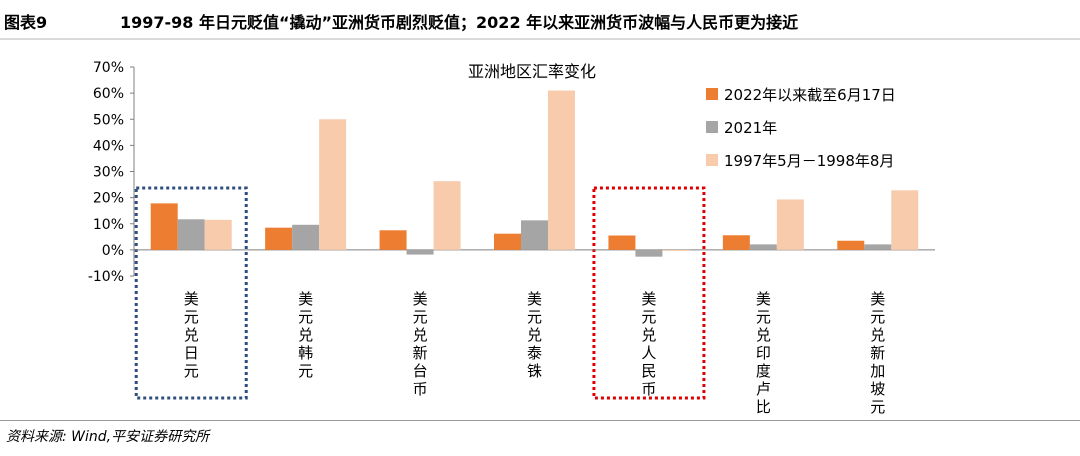 The height and width of the screenshot is (456, 1080). I want to click on y-tick-label: 40%, so click(108, 146).